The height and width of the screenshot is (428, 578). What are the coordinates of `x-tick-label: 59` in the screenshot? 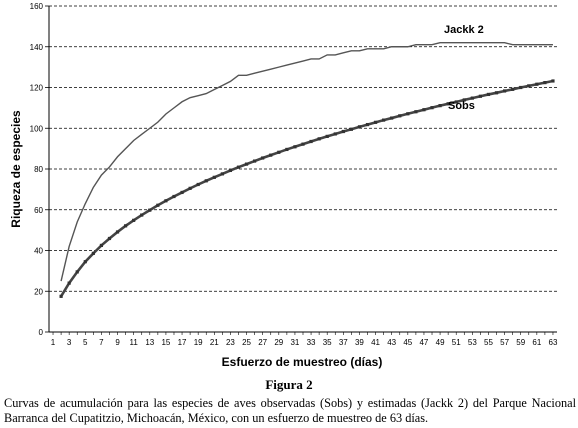 It's located at (520, 342).